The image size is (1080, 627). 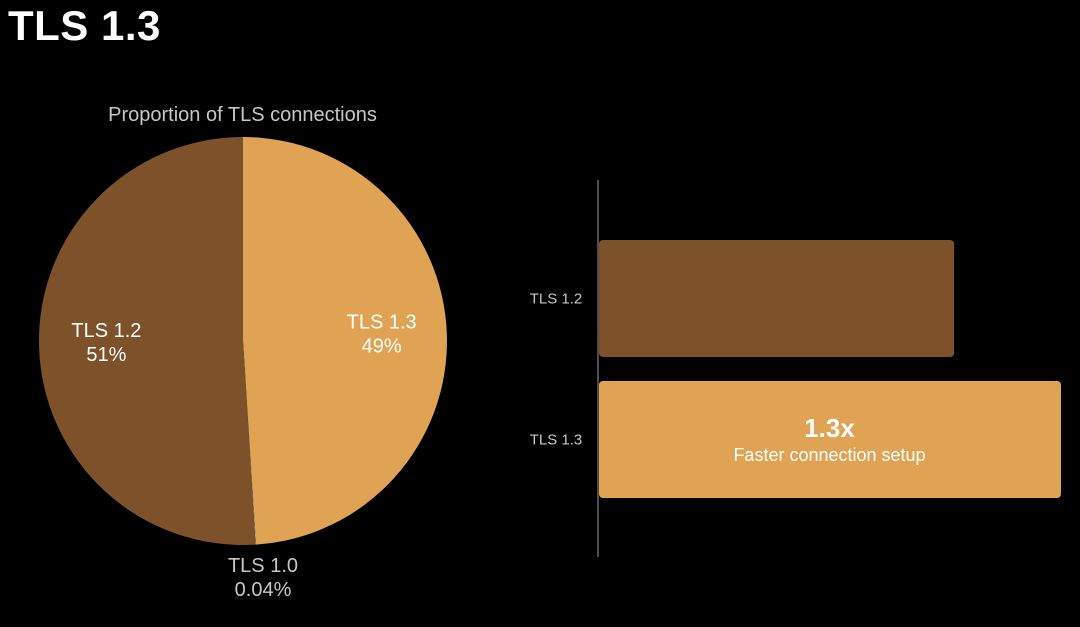 I want to click on pie-chart-title: Proportion of TLS connections, so click(x=242, y=115).